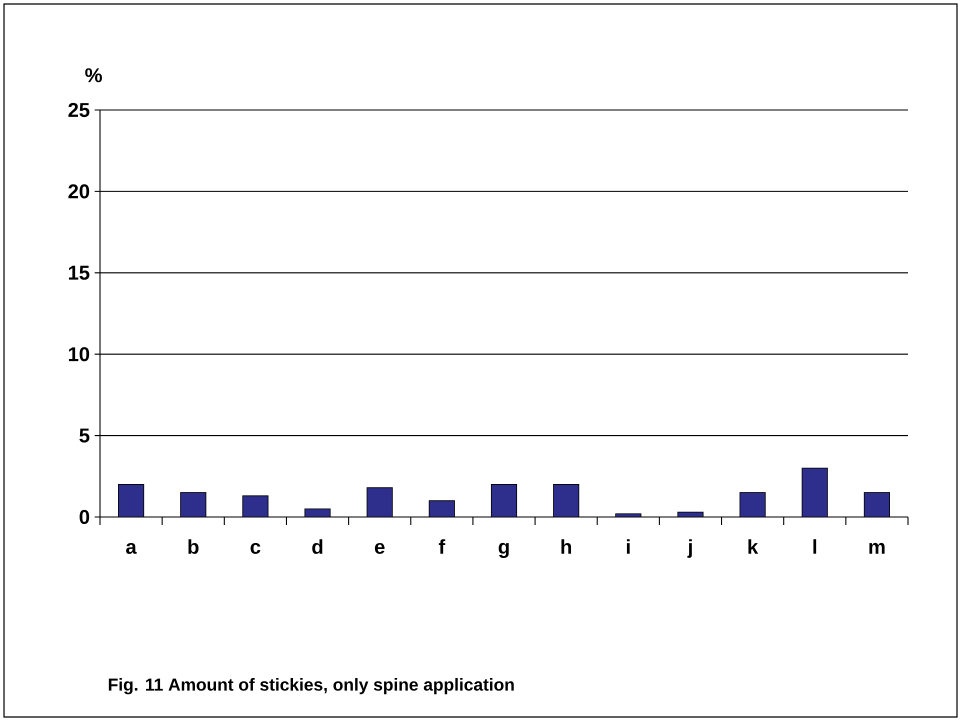 The image size is (961, 721). Describe the element at coordinates (79, 273) in the screenshot. I see `y-tick-label: 15` at that location.